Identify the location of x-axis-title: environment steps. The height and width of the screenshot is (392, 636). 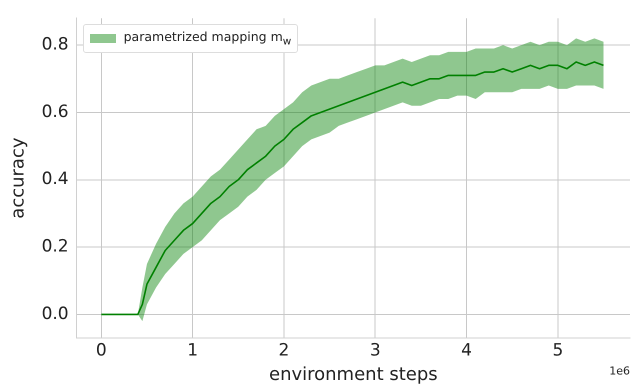
(353, 374).